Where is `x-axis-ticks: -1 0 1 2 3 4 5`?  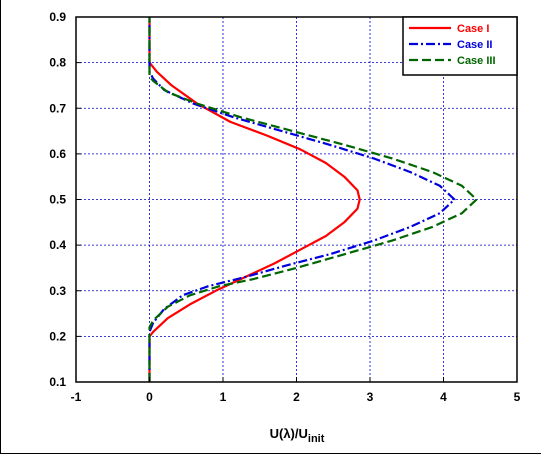
x-axis-ticks: -1 0 1 2 3 4 5 is located at coordinates (296, 390).